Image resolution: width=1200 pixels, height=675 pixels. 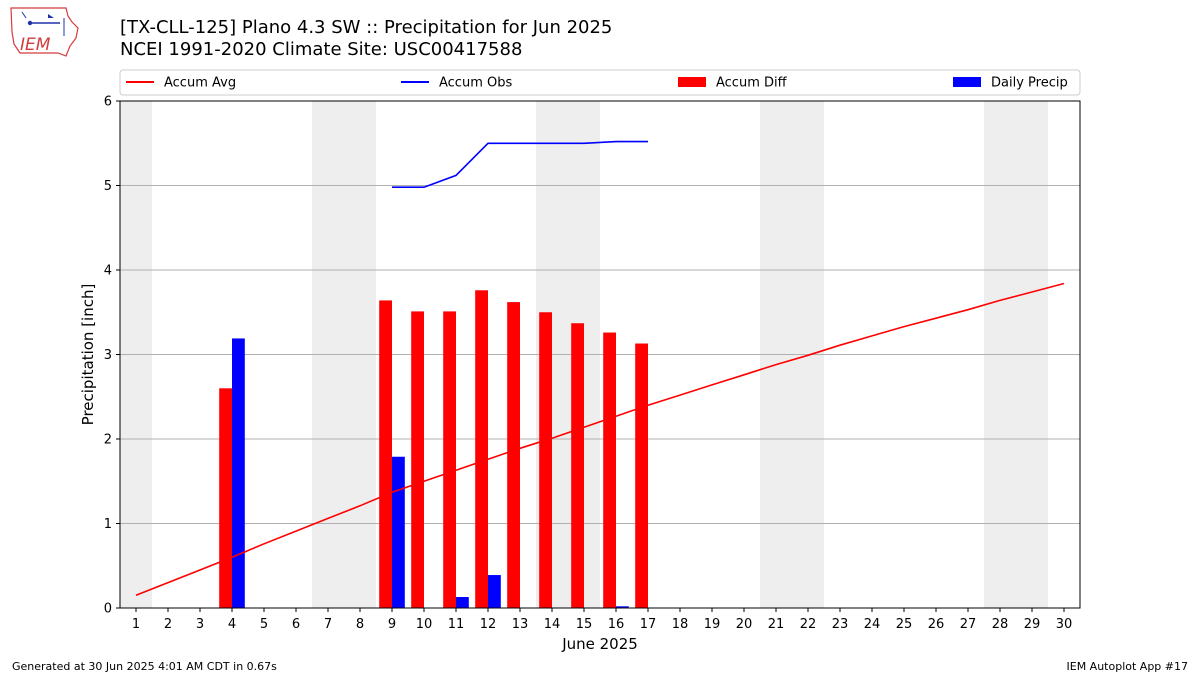 What do you see at coordinates (321, 49) in the screenshot?
I see `title-line-2: NCEI 1991-2020 Climate Site: USC00417588` at bounding box center [321, 49].